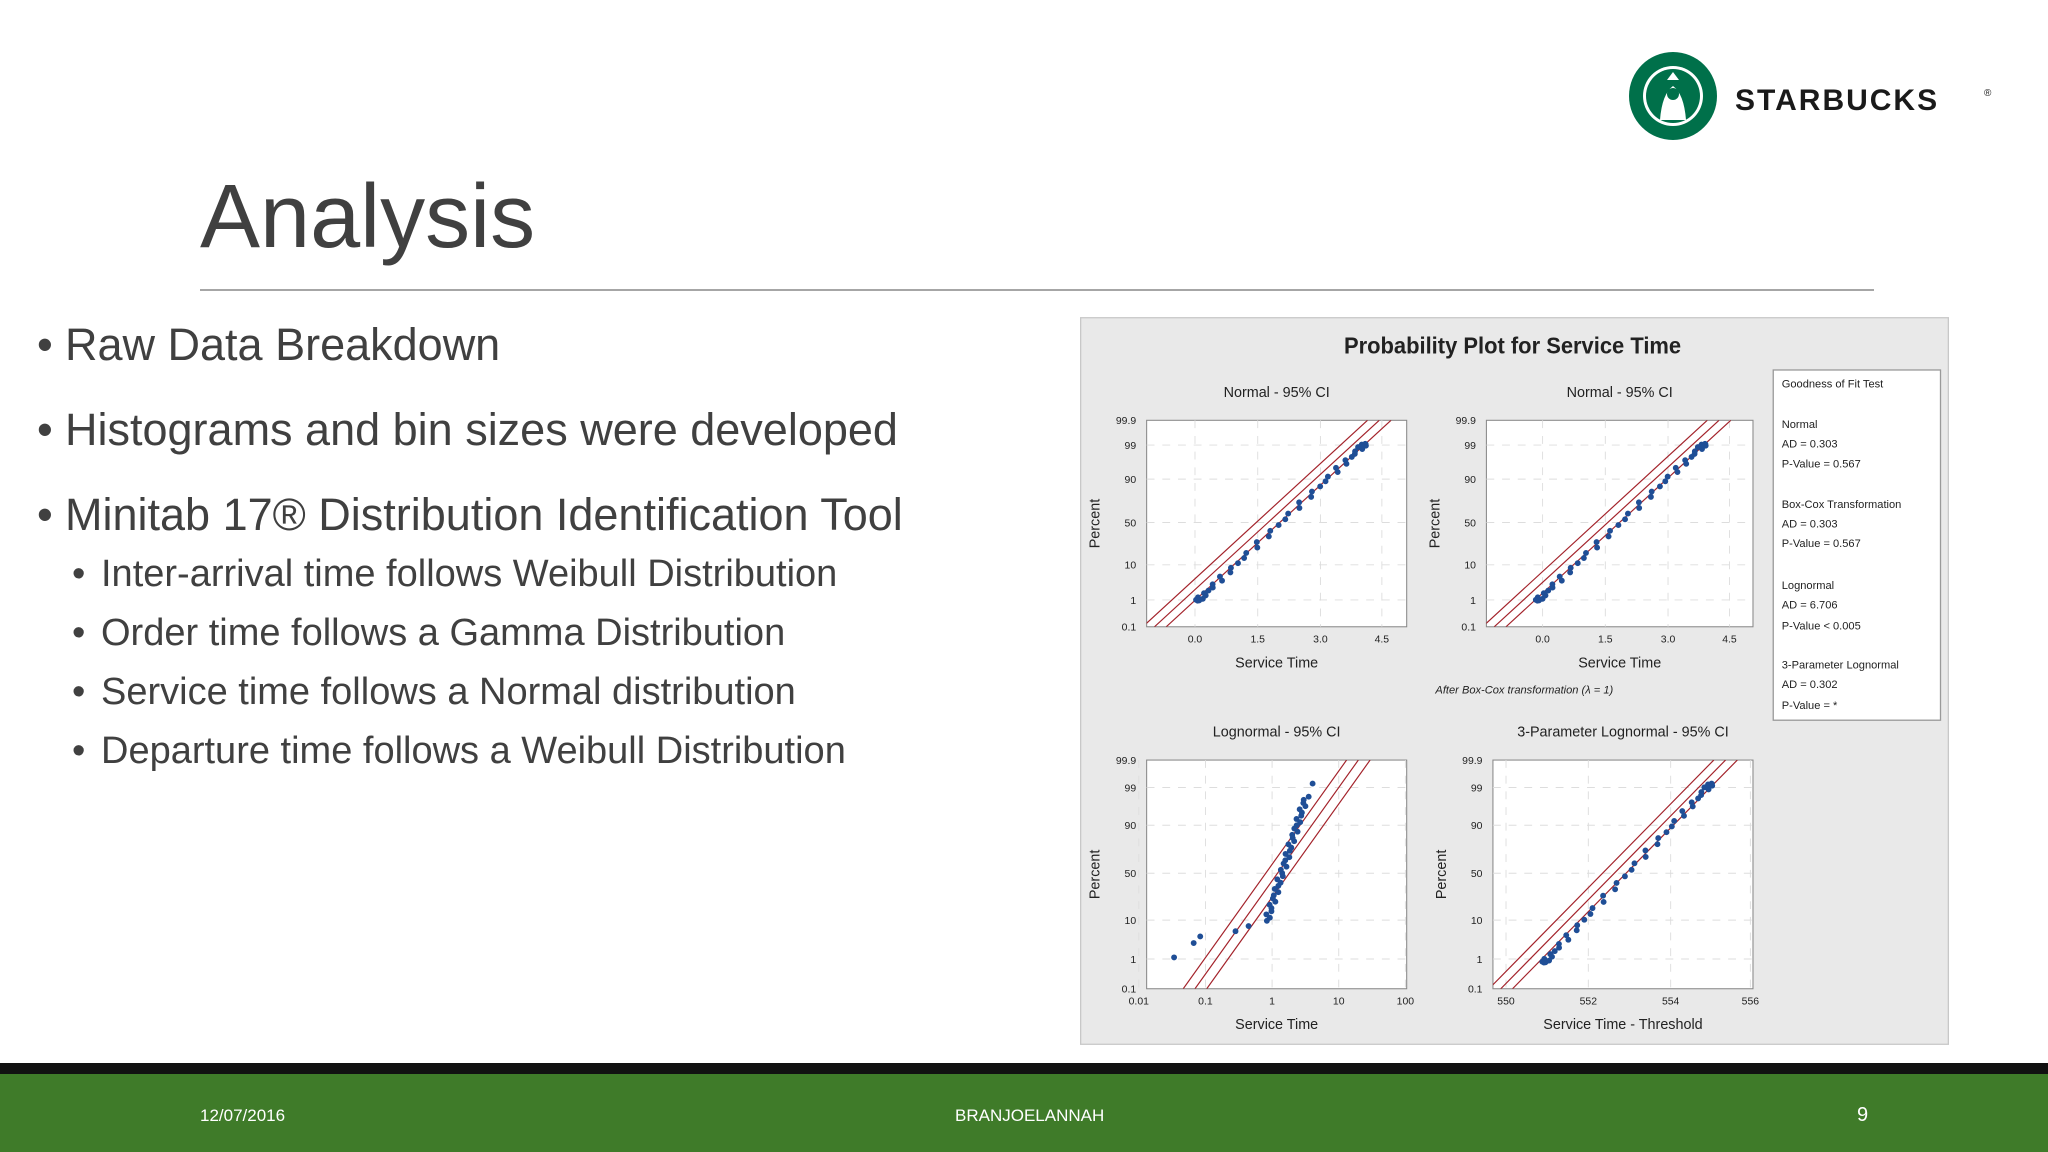 The height and width of the screenshot is (1152, 2048). Describe the element at coordinates (1622, 1025) in the screenshot. I see `x-axis-label: Service Time - Threshold` at that location.